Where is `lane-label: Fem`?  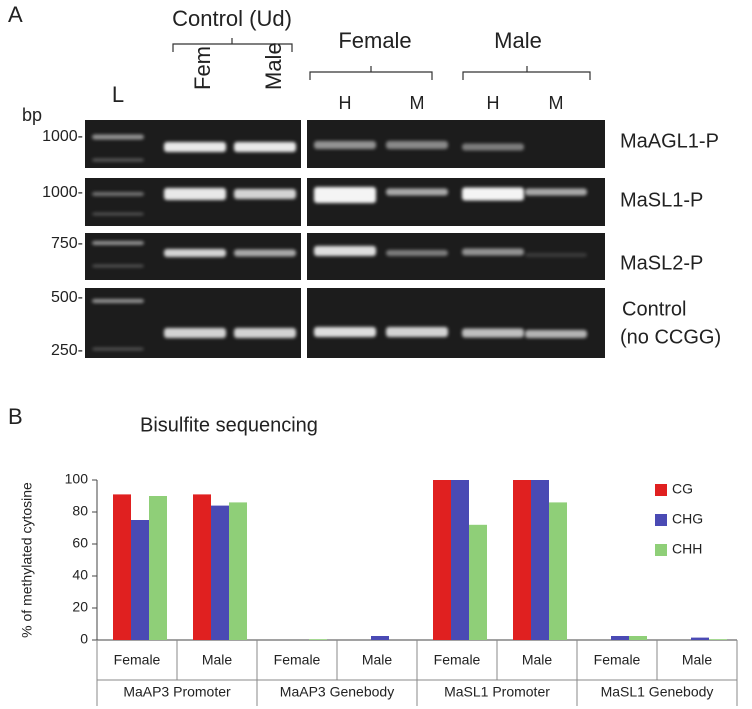
lane-label: Fem is located at coordinates (202, 68).